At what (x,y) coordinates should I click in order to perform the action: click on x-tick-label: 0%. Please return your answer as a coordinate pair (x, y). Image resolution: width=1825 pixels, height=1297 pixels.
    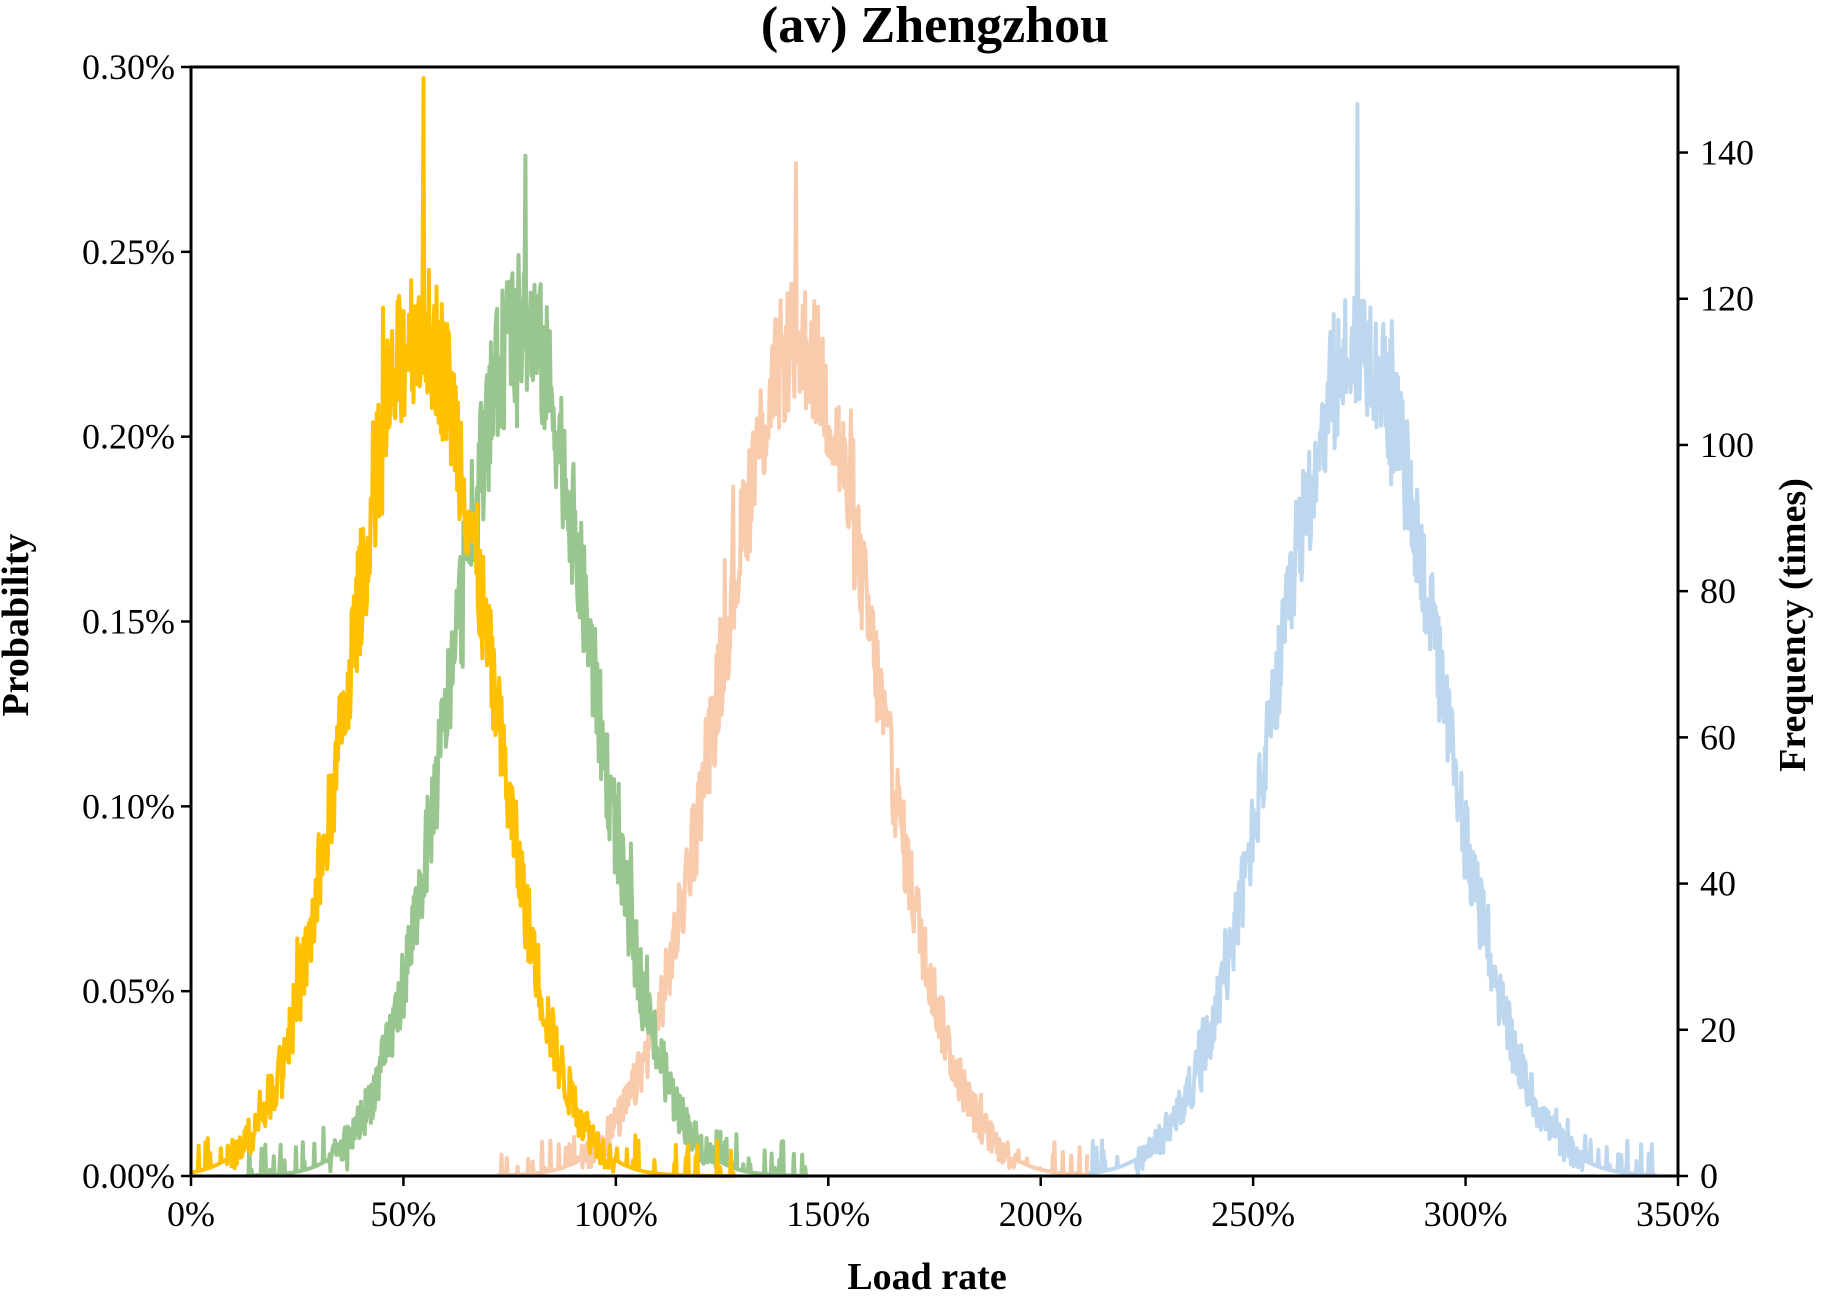
    Looking at the image, I should click on (191, 1214).